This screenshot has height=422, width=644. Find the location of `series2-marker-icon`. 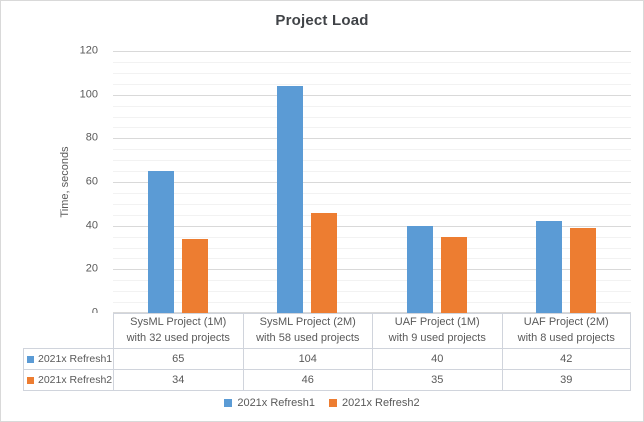

series2-marker-icon is located at coordinates (30, 380).